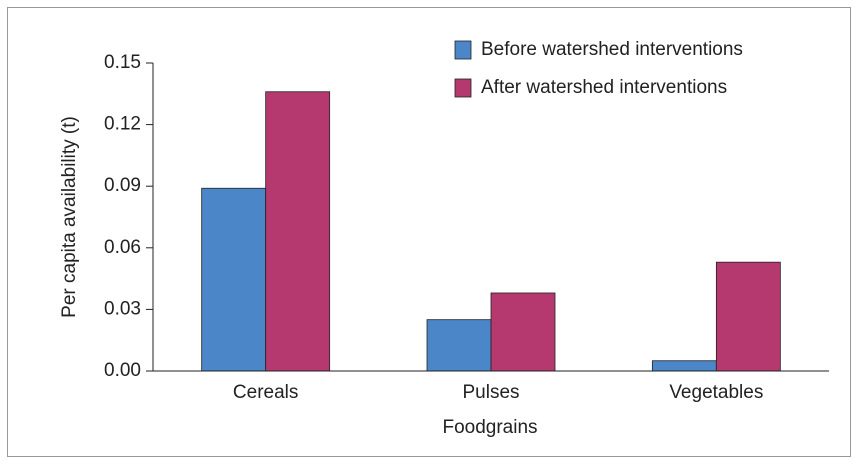 The height and width of the screenshot is (464, 859). What do you see at coordinates (122, 308) in the screenshot?
I see `y-tick-label: 0.03` at bounding box center [122, 308].